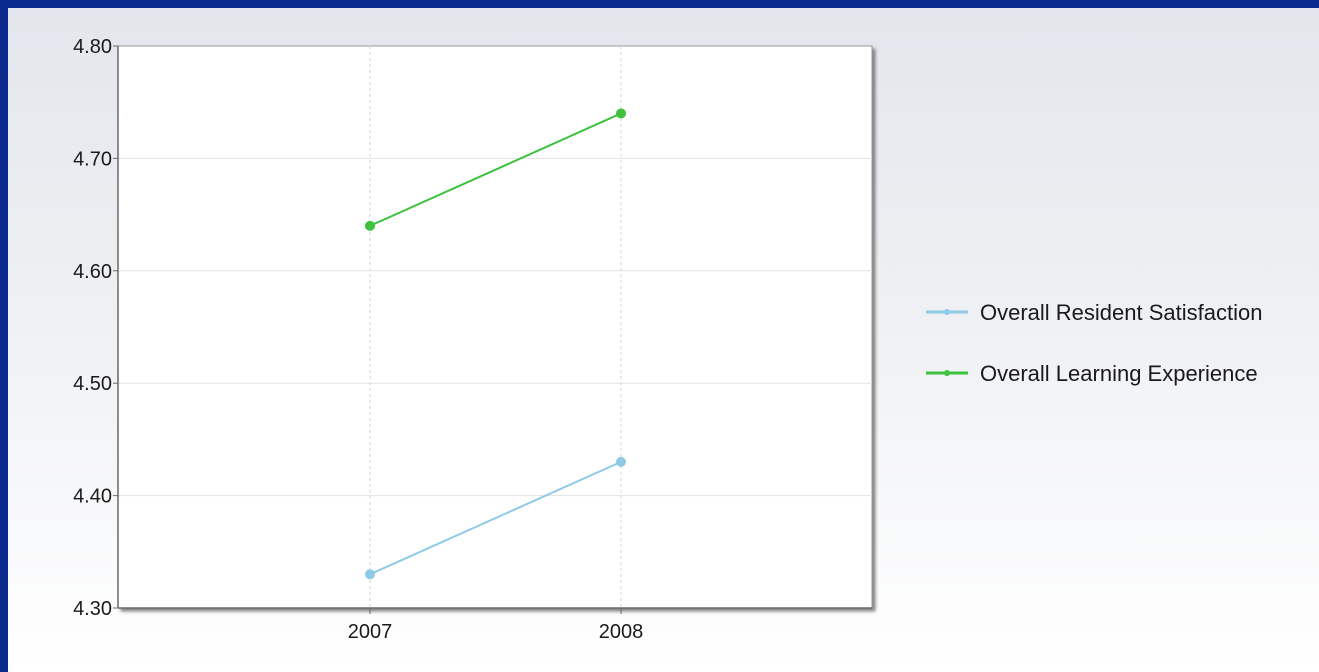  Describe the element at coordinates (1121, 312) in the screenshot. I see `legend-label: Overall Resident Satisfaction` at that location.